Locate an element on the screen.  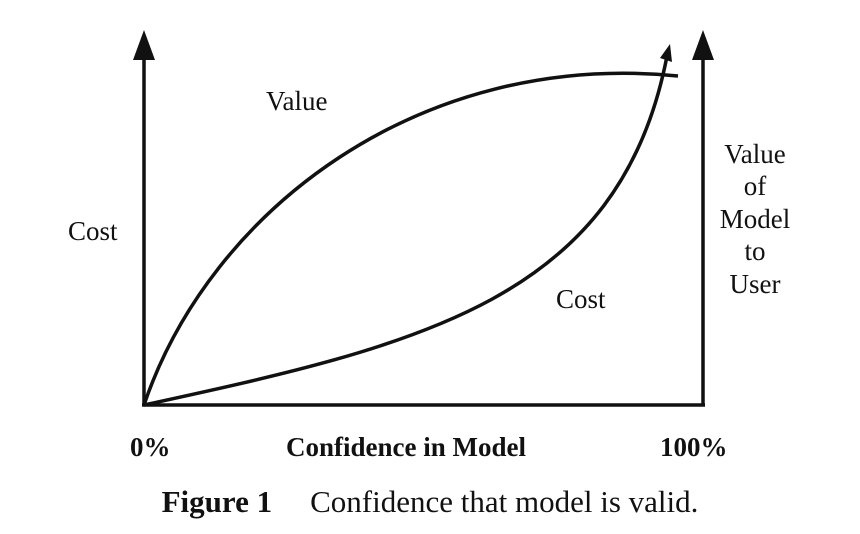
cost-curve-label: Cost is located at coordinates (581, 299).